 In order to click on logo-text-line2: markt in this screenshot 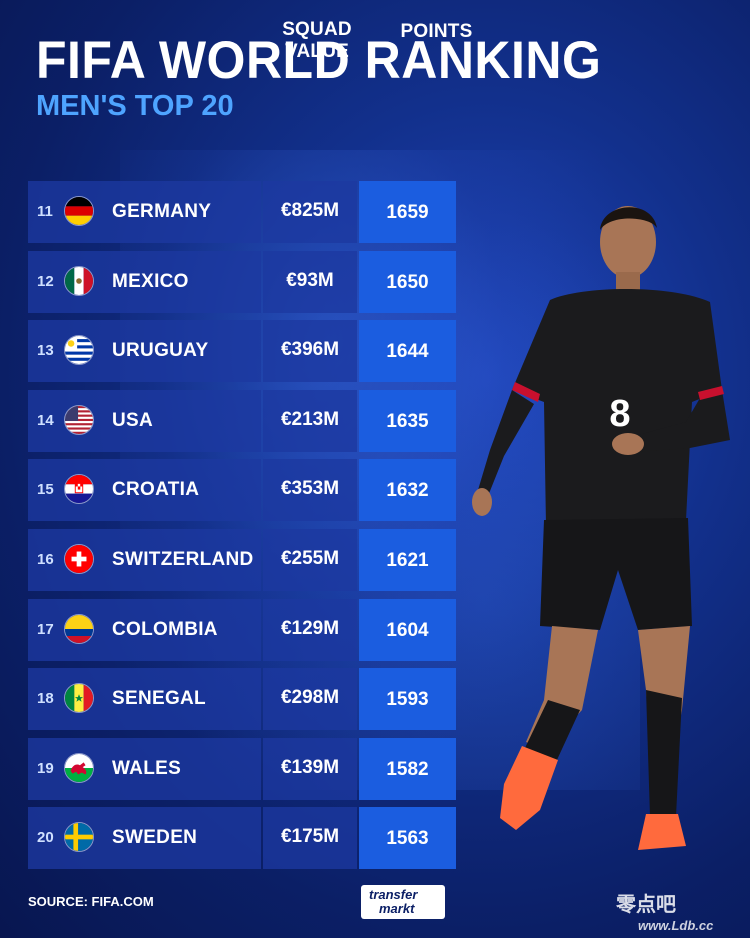, I will do `click(397, 908)`.